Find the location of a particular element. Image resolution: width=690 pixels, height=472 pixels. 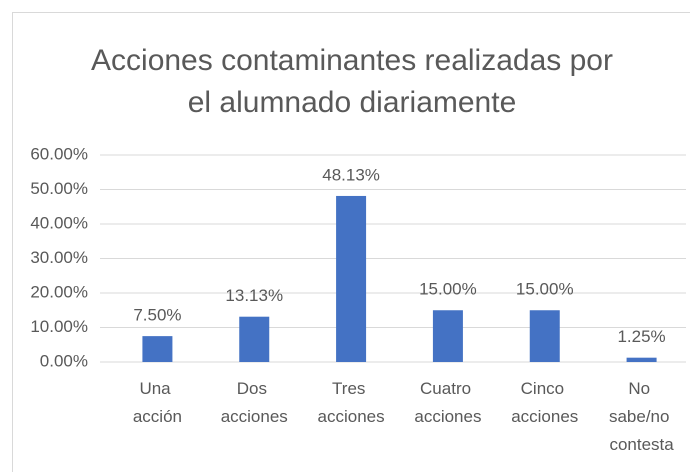

x-tick-line: contesta is located at coordinates (641, 444).